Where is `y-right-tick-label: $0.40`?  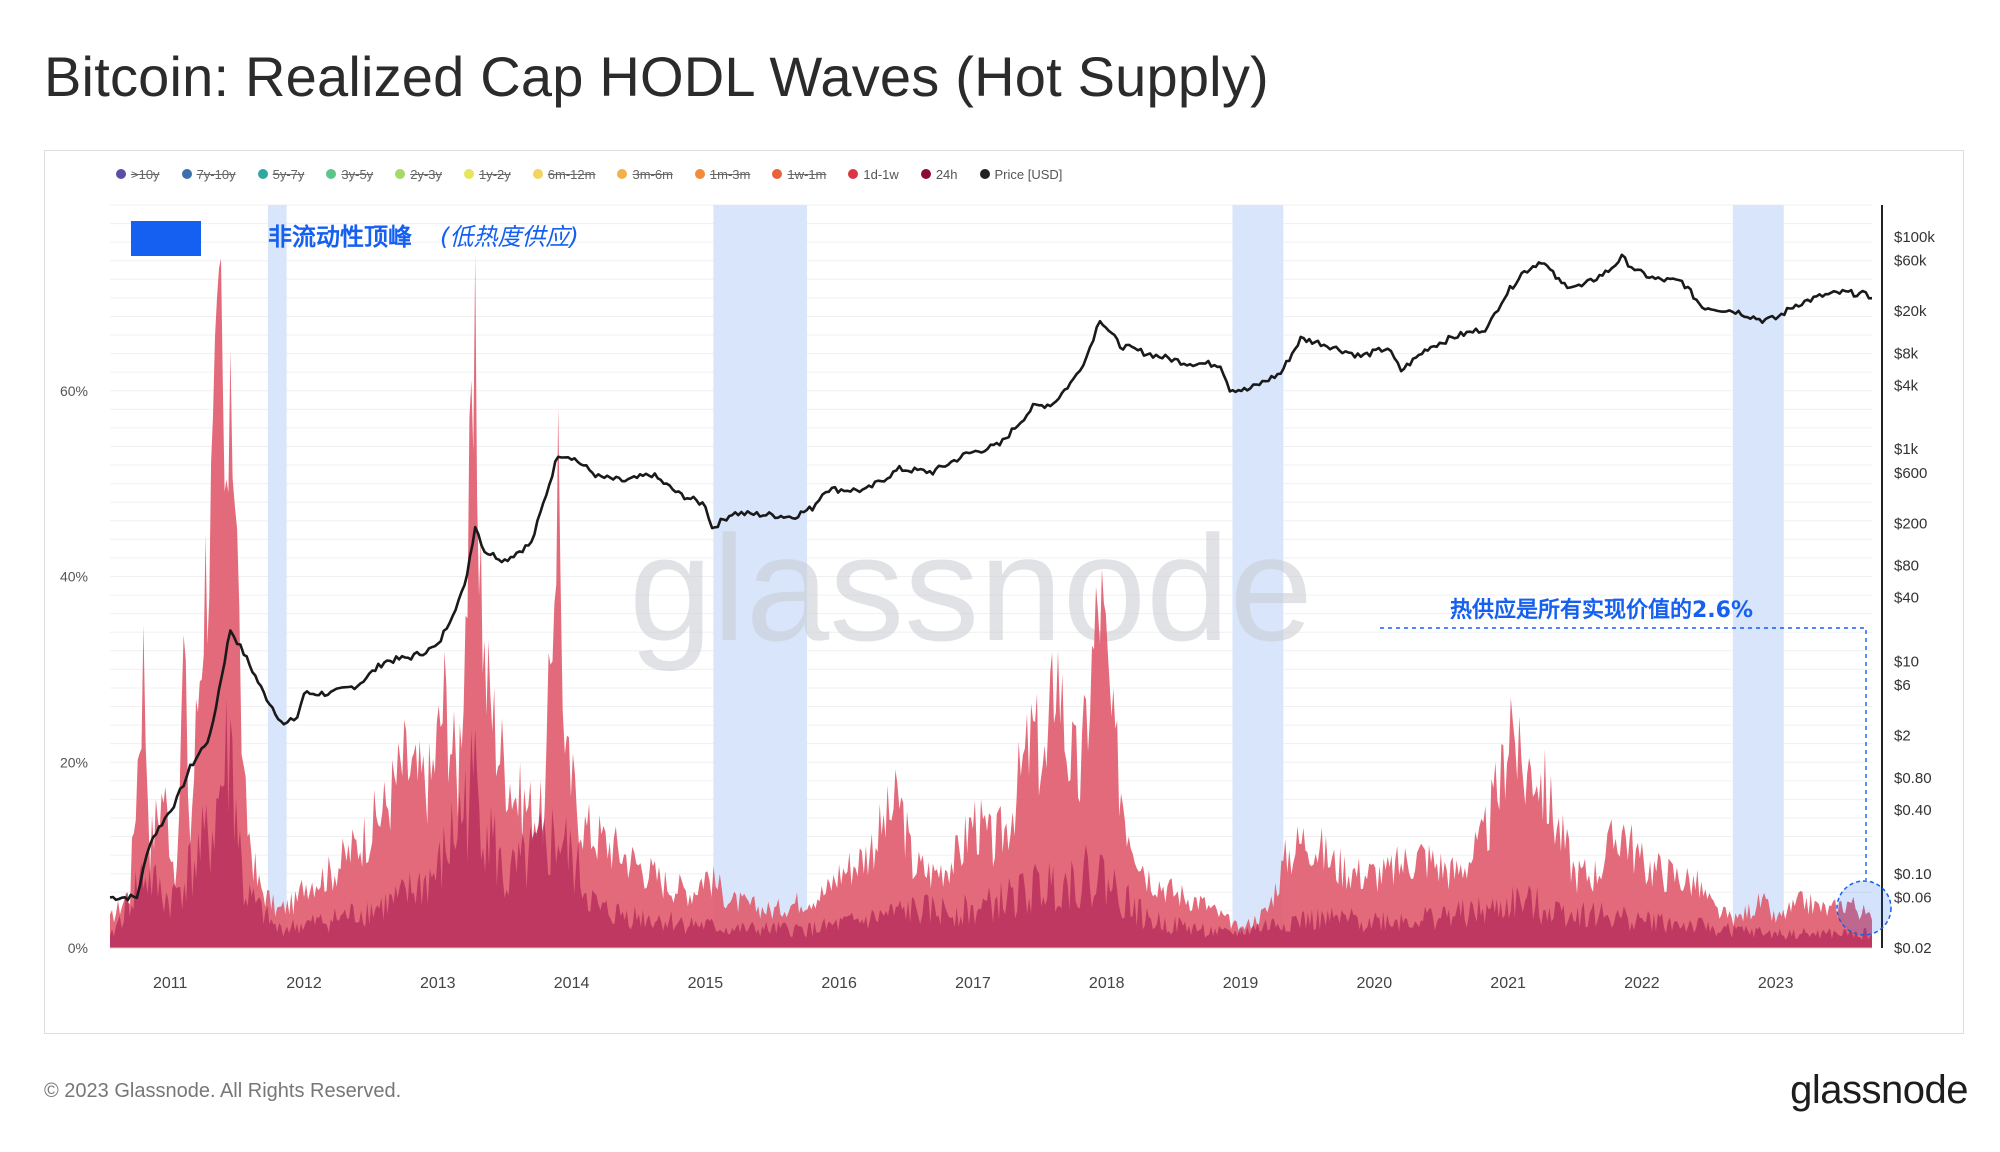 y-right-tick-label: $0.40 is located at coordinates (1913, 810).